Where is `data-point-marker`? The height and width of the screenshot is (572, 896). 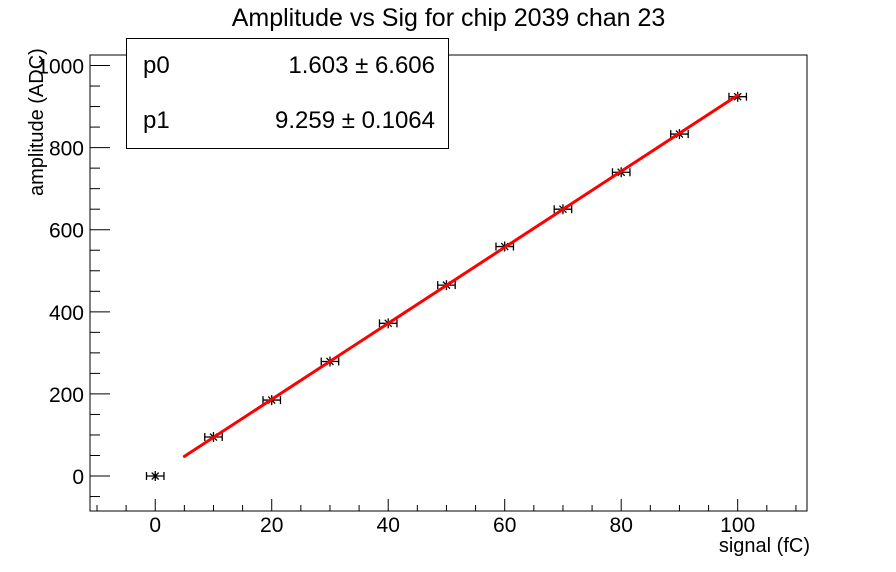
data-point-marker is located at coordinates (155, 476).